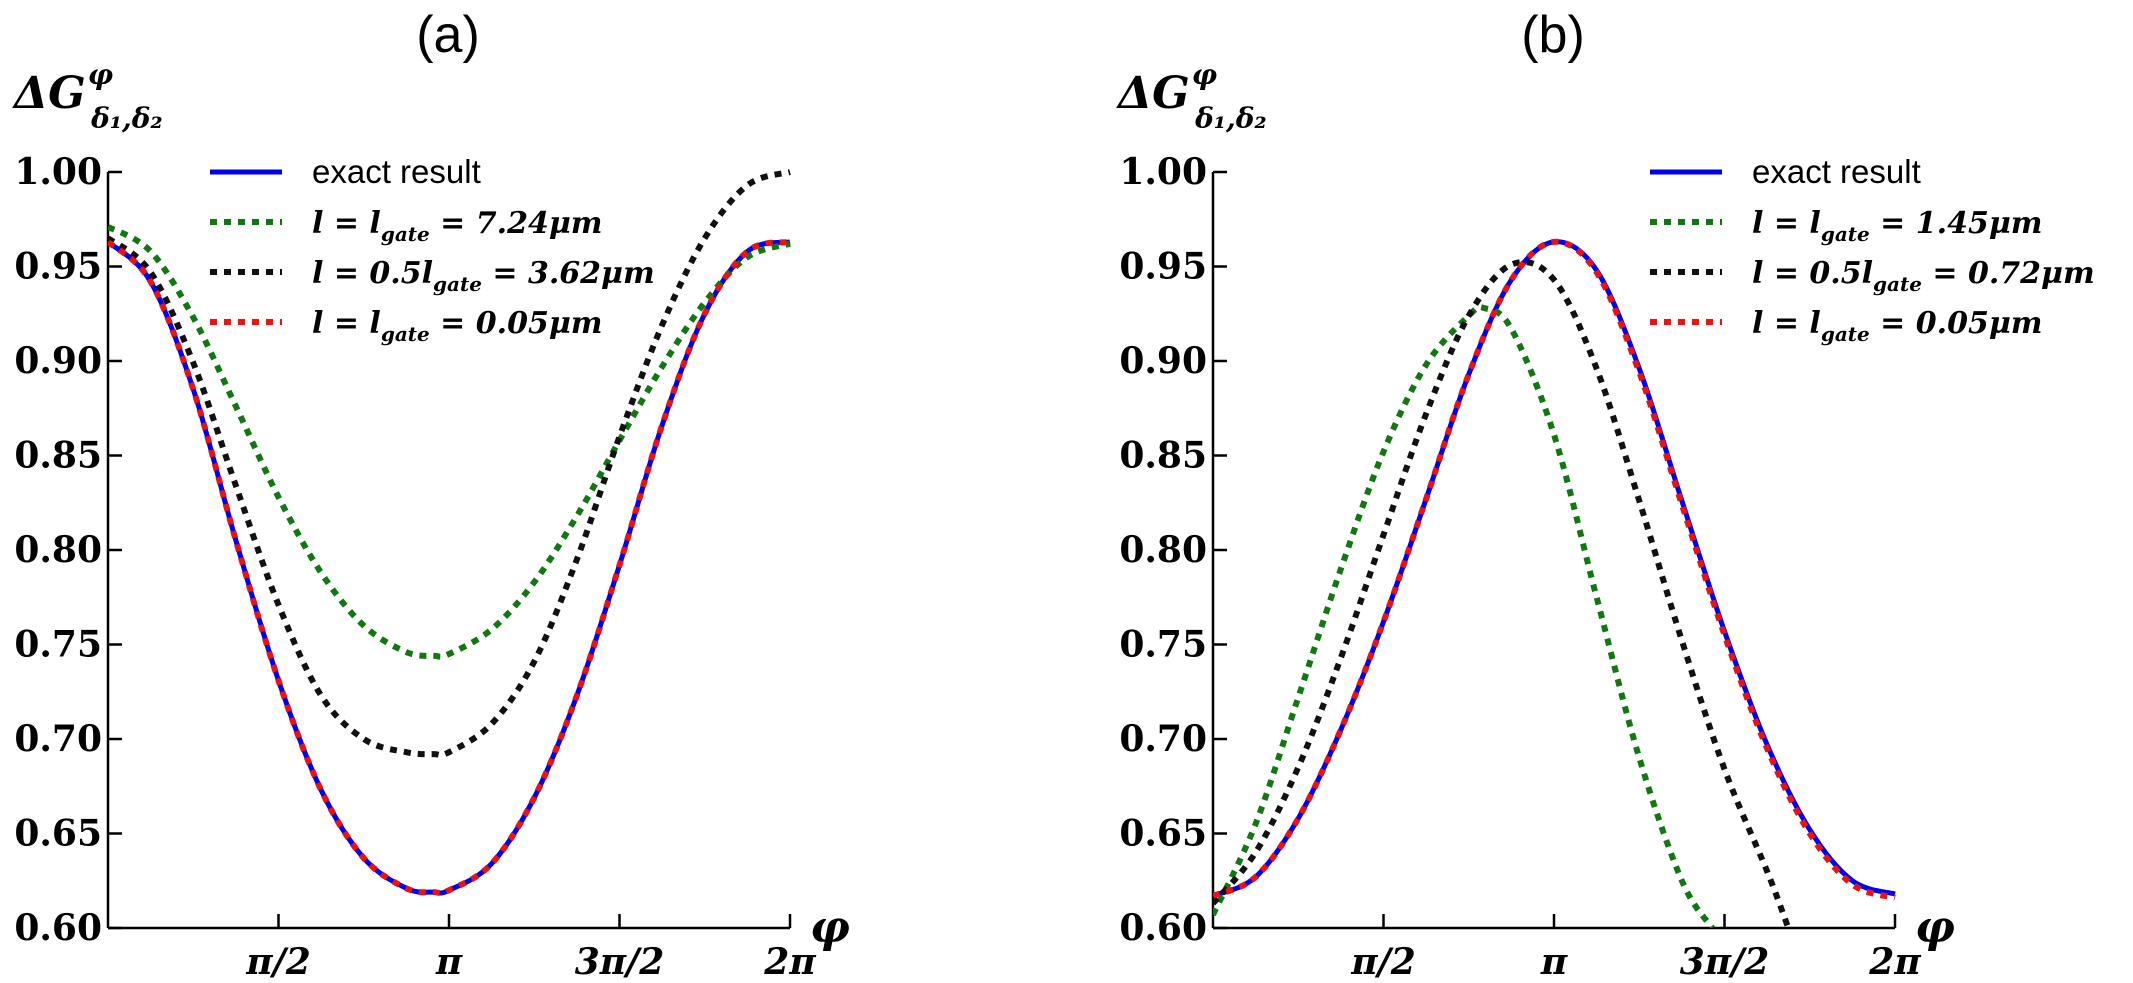 This screenshot has height=983, width=2133. Describe the element at coordinates (1553, 35) in the screenshot. I see `panel-title: (b)` at that location.